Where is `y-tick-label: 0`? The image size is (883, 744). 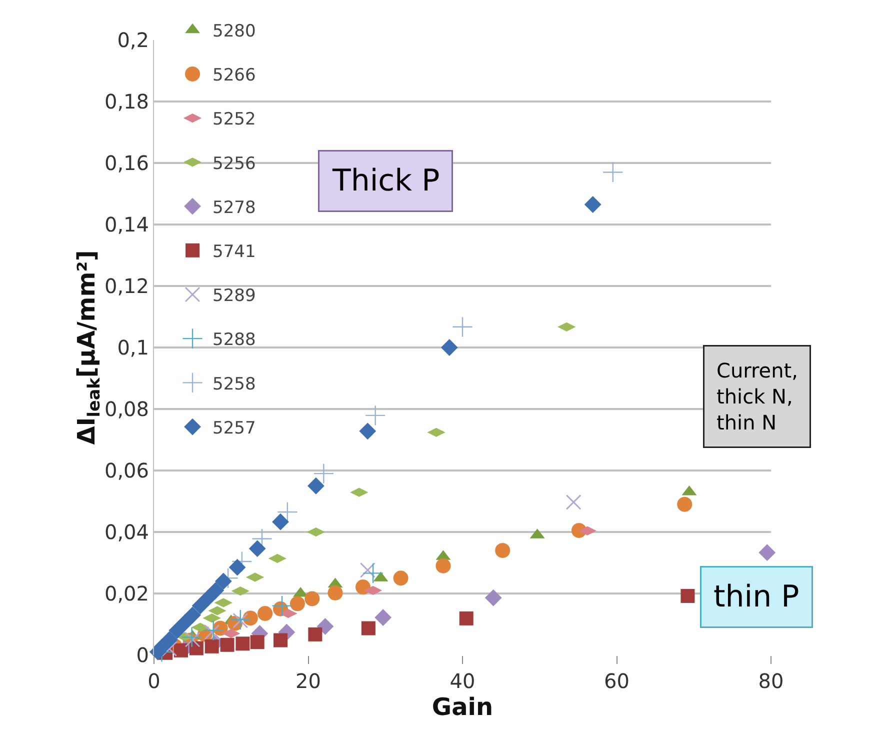
y-tick-label: 0 is located at coordinates (142, 655).